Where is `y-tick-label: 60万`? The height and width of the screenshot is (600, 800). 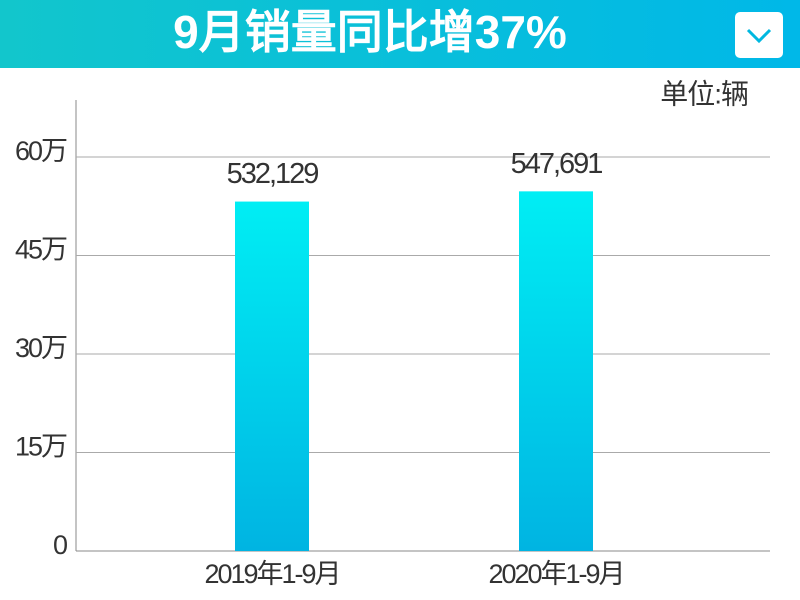 y-tick-label: 60万 is located at coordinates (41, 151).